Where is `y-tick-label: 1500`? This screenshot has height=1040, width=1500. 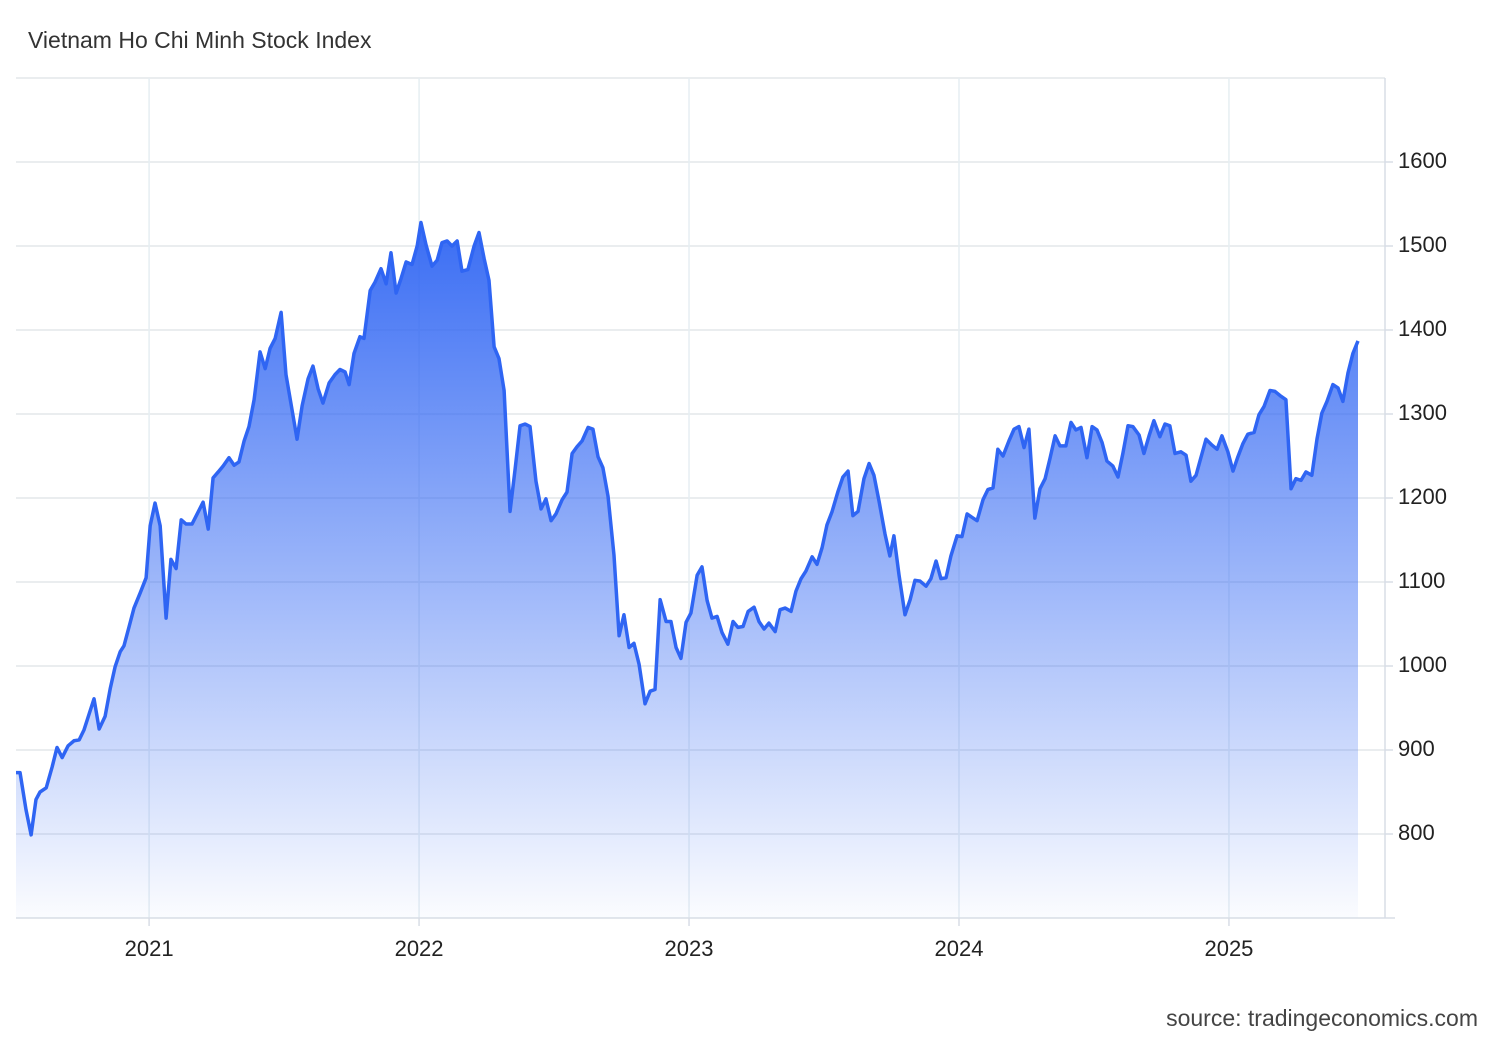 y-tick-label: 1500 is located at coordinates (1422, 244).